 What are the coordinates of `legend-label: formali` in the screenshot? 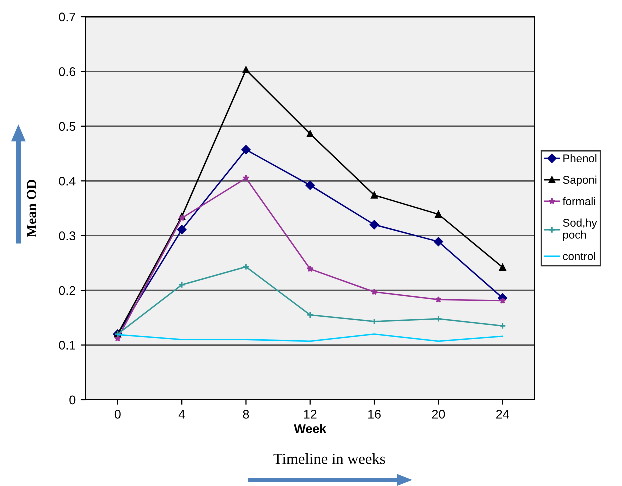 It's located at (579, 201).